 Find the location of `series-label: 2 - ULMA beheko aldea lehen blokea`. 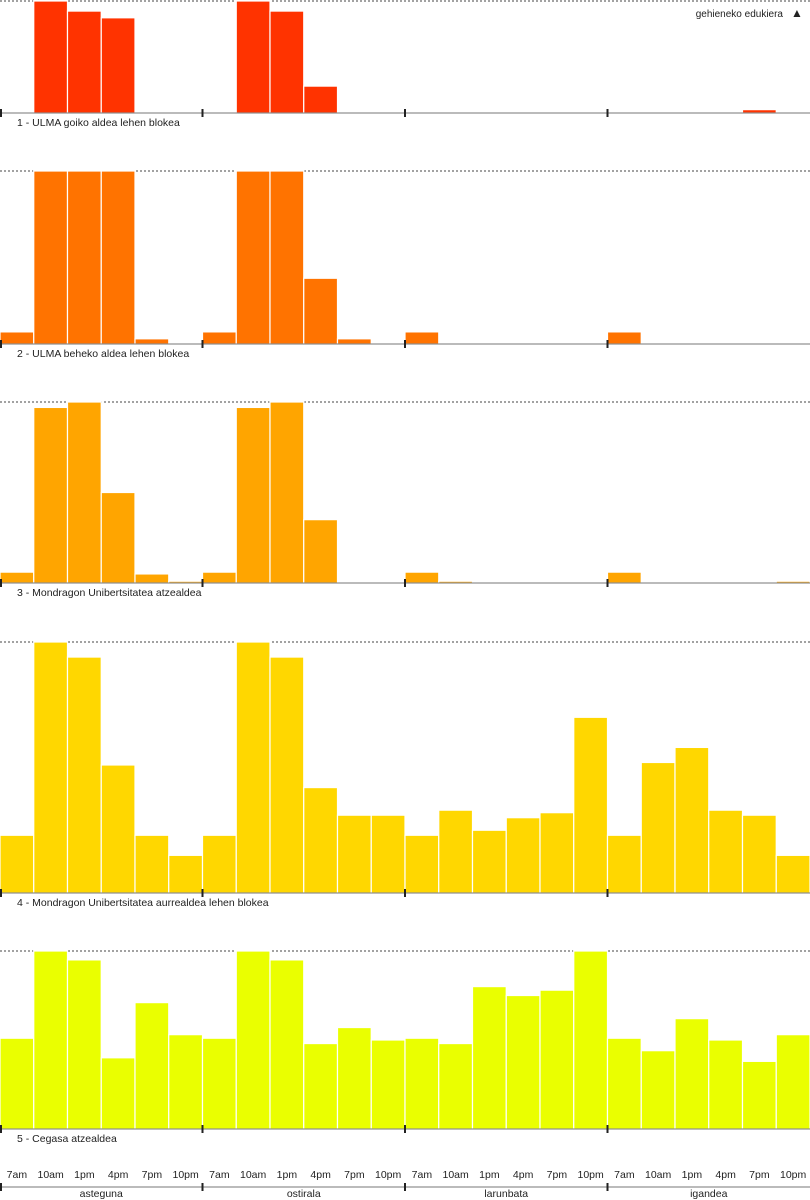

series-label: 2 - ULMA beheko aldea lehen blokea is located at coordinates (103, 354).